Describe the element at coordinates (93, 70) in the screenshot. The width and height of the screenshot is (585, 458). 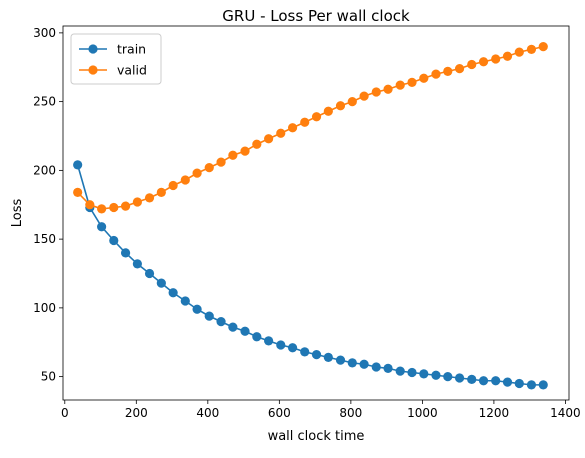
I see `legend-marker-valid` at that location.